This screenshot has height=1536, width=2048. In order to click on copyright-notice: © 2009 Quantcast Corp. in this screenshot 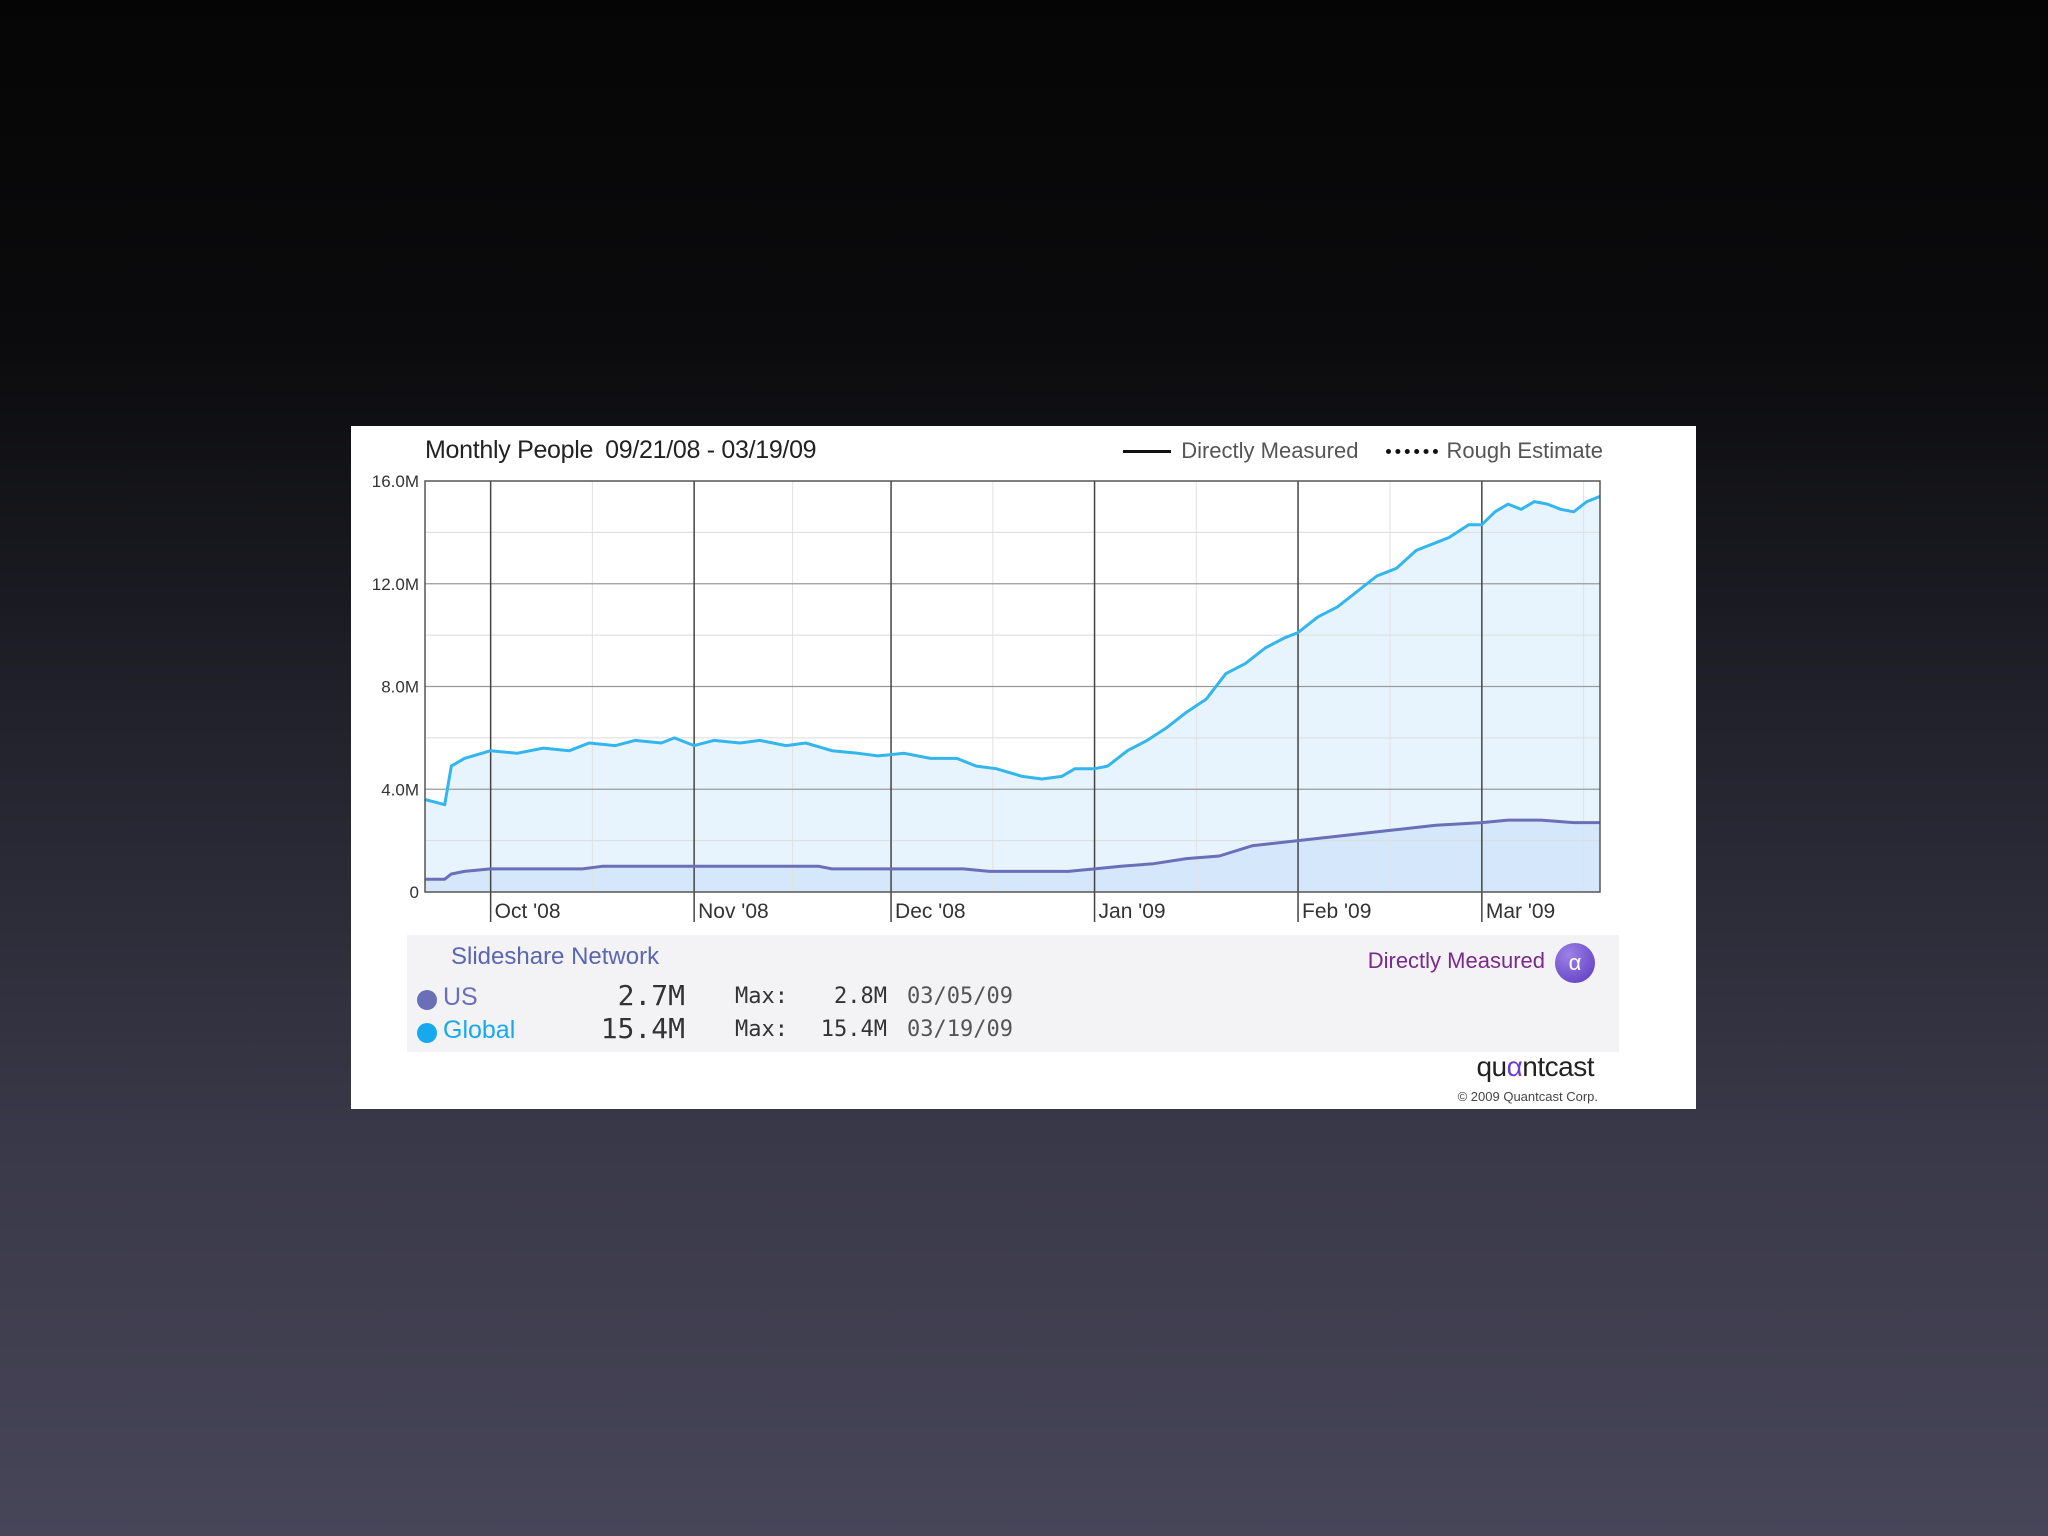, I will do `click(1527, 1096)`.